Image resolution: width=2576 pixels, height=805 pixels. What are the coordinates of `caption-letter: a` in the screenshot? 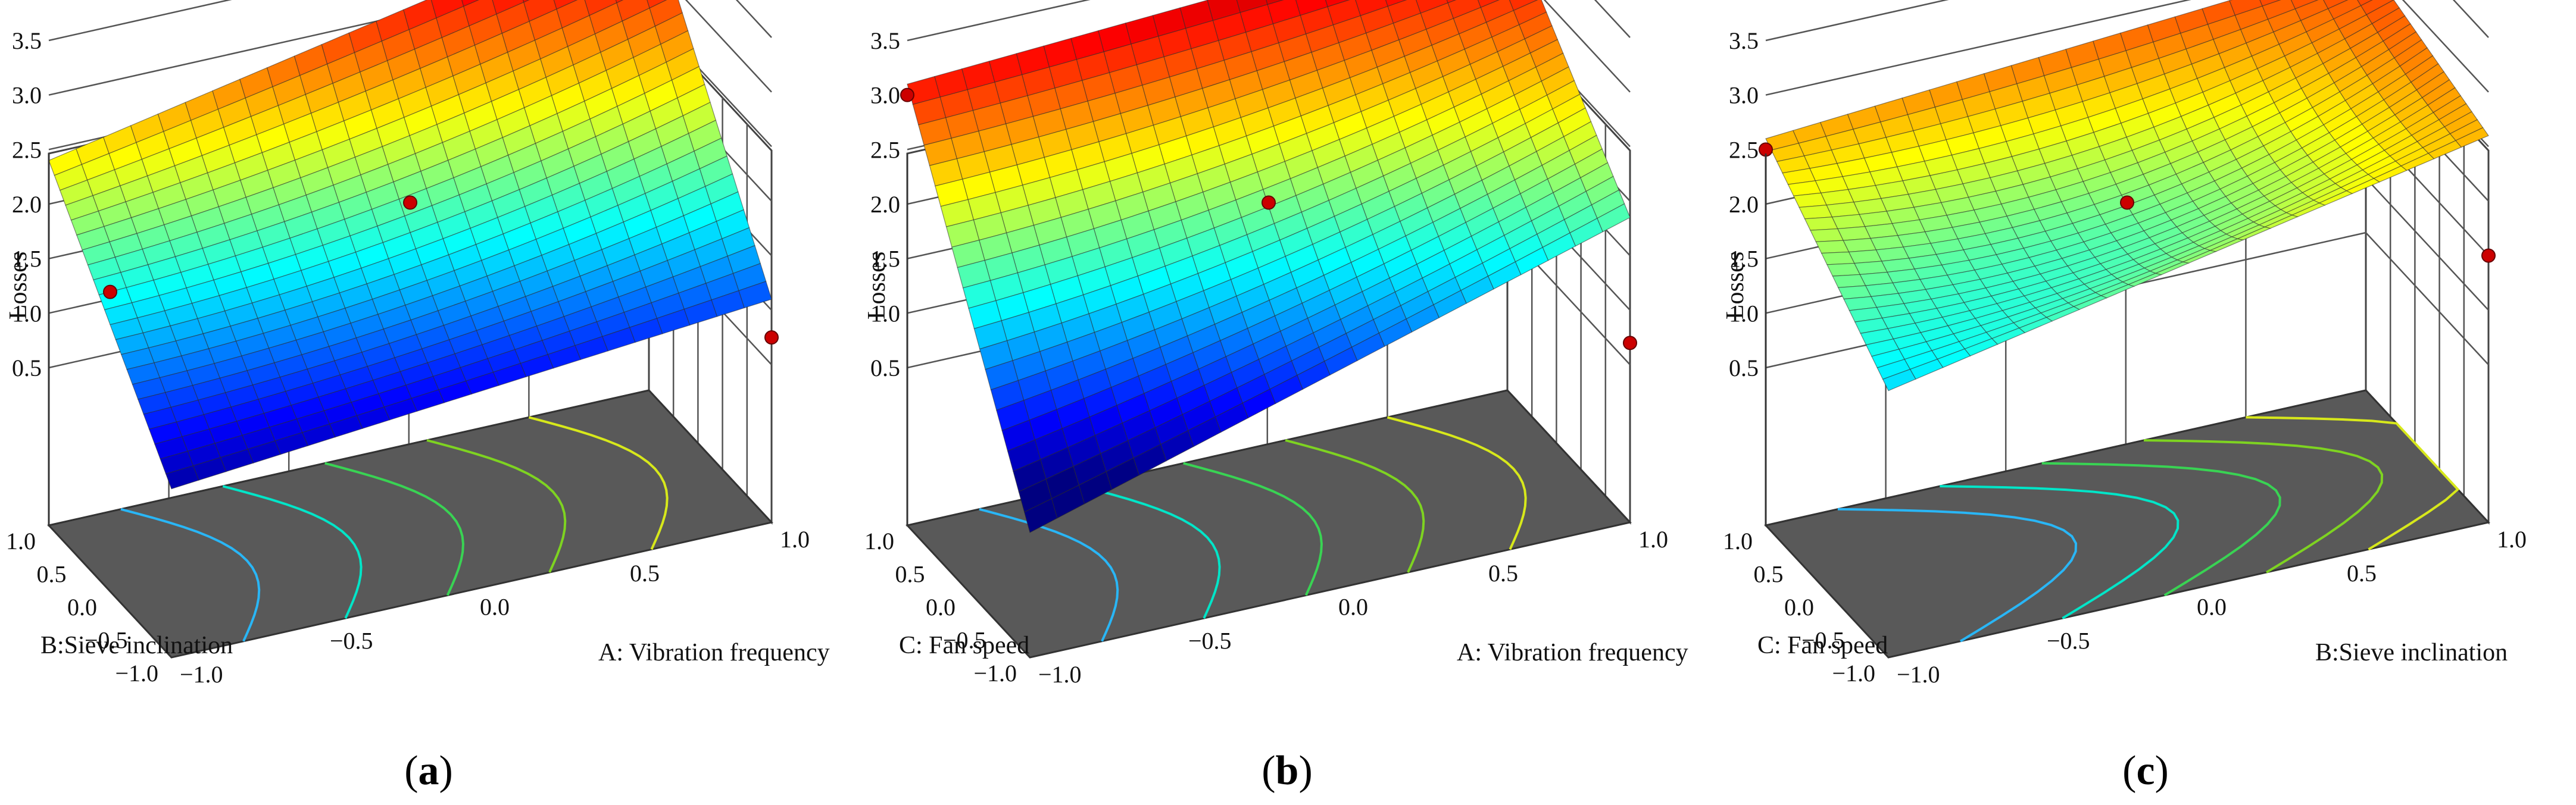 It's located at (429, 771).